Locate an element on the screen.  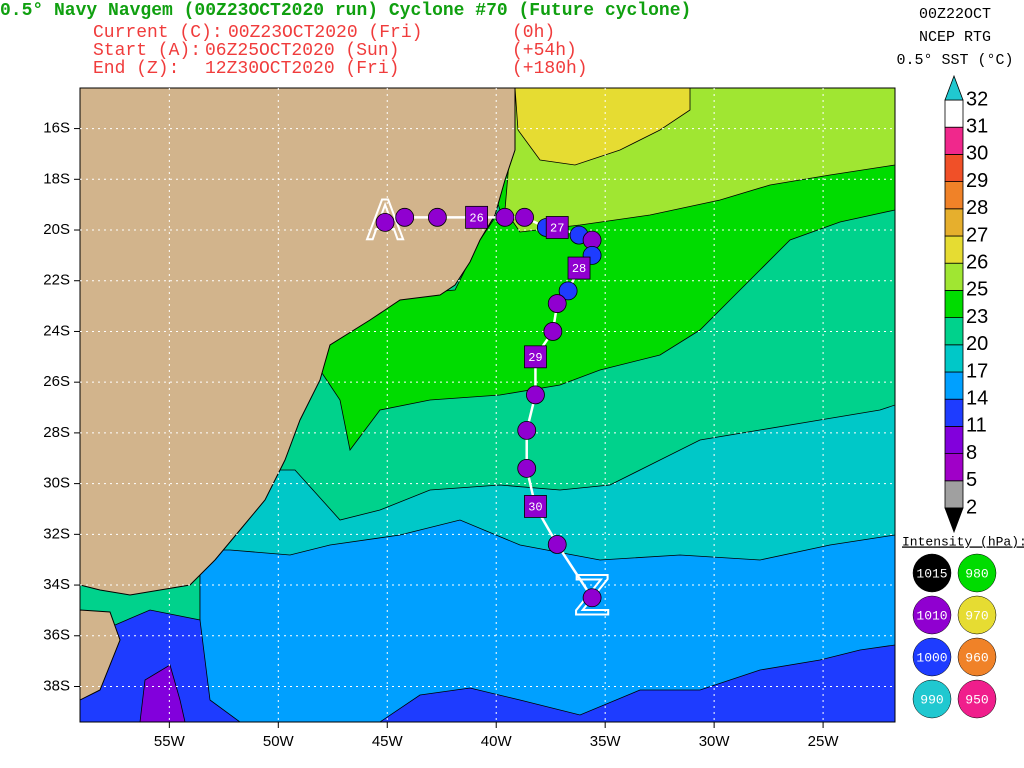
colorbar-label: 30 is located at coordinates (977, 154).